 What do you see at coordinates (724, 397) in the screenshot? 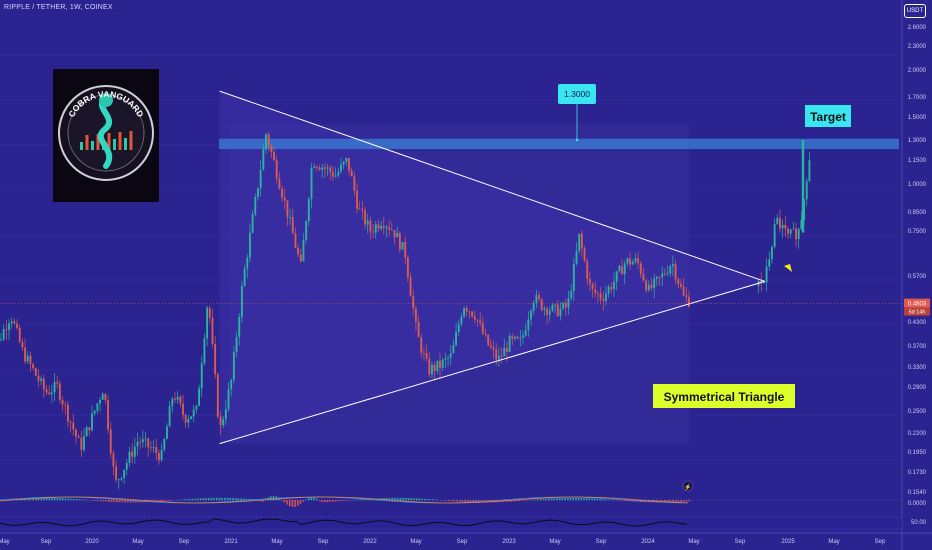
I see `pattern-label-text: Symmetrical Triangle` at bounding box center [724, 397].